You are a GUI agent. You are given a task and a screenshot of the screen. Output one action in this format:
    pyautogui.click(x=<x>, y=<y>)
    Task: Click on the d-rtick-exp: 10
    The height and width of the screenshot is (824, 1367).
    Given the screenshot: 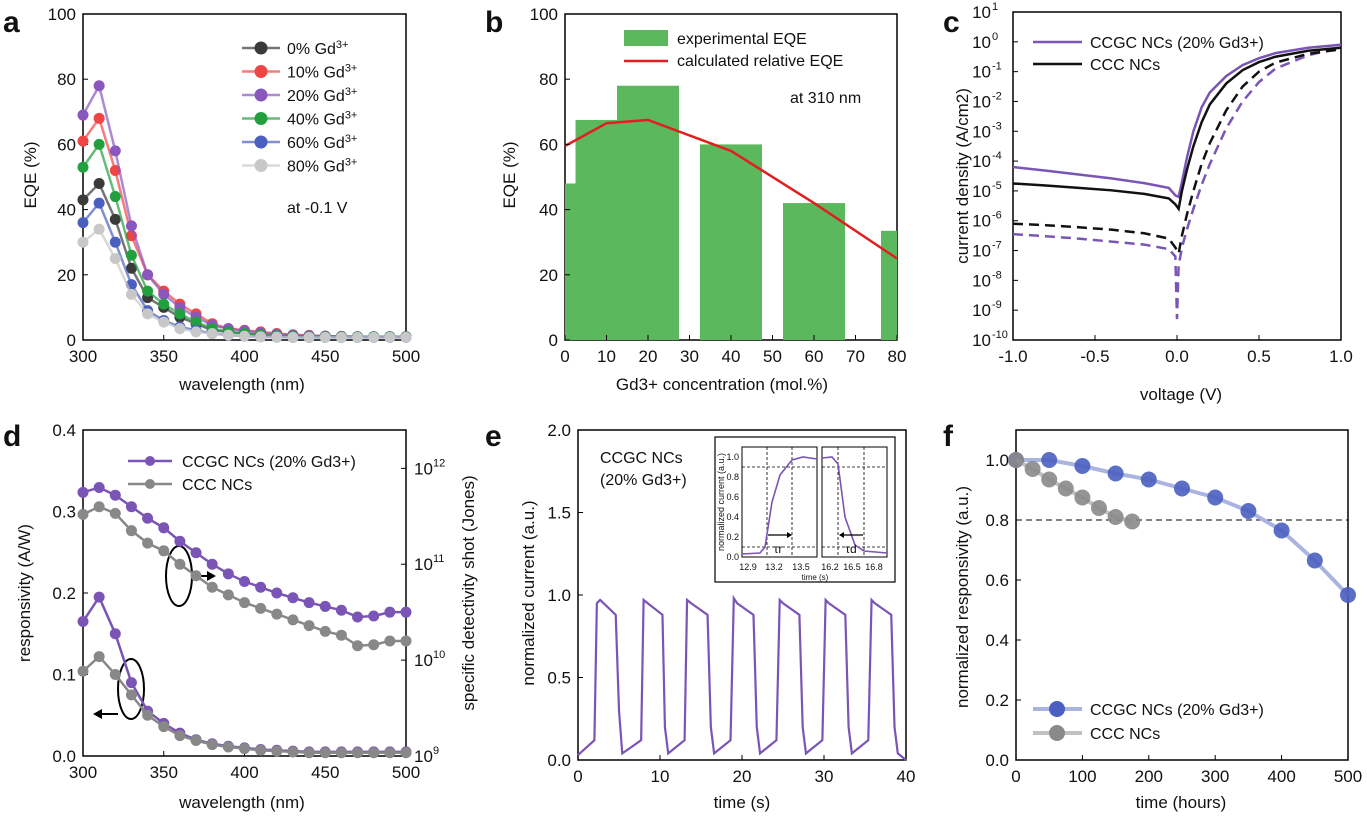 What is the action you would take?
    pyautogui.click(x=439, y=655)
    